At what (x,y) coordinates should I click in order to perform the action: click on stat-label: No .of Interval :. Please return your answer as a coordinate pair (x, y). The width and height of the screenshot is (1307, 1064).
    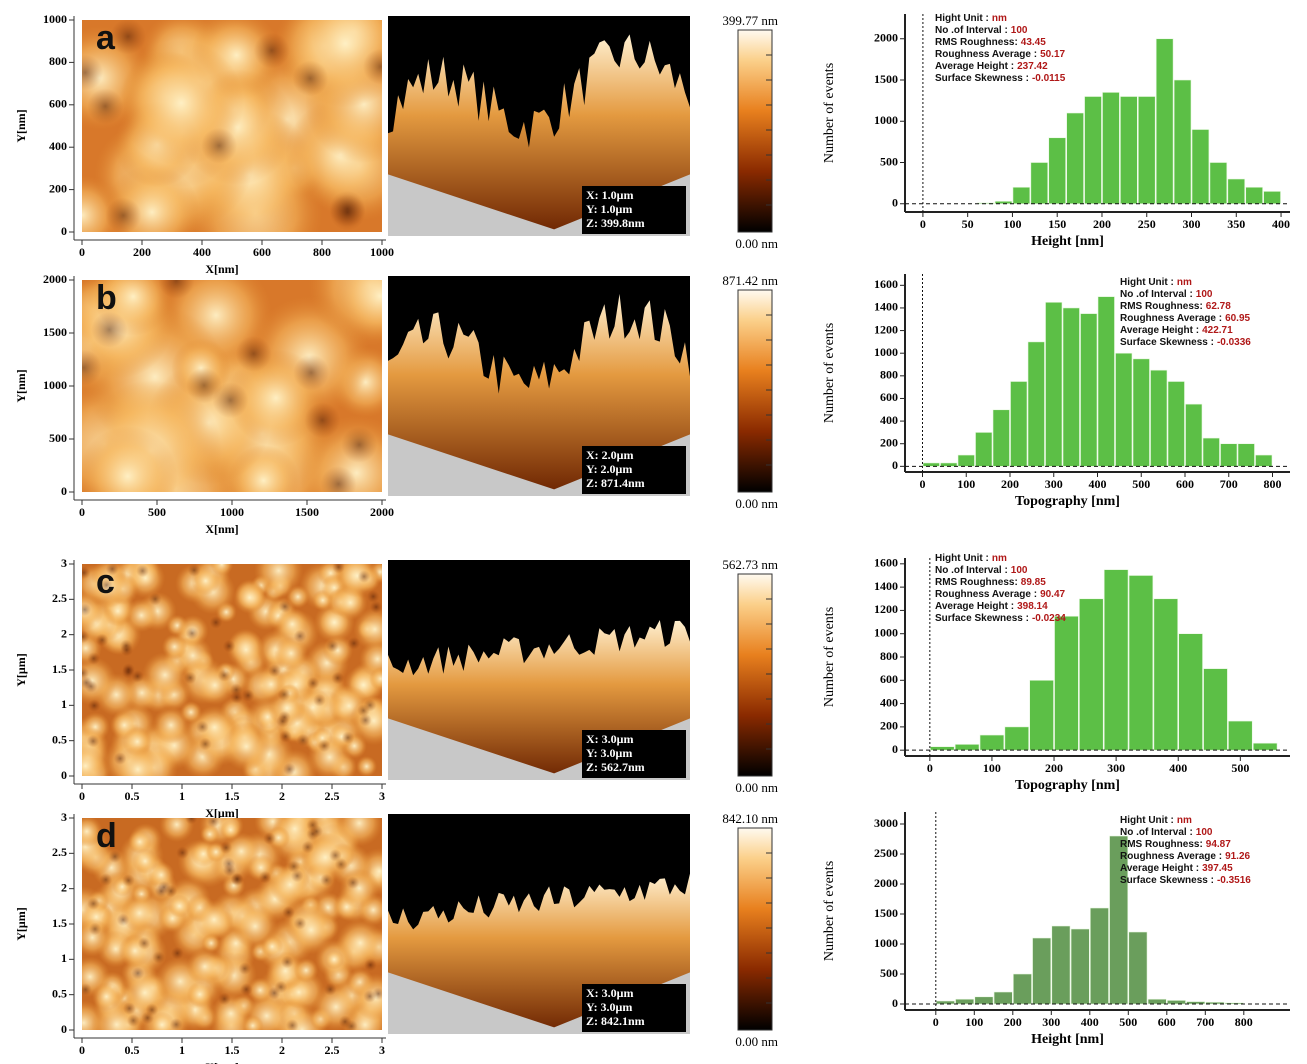
    Looking at the image, I should click on (1156, 294).